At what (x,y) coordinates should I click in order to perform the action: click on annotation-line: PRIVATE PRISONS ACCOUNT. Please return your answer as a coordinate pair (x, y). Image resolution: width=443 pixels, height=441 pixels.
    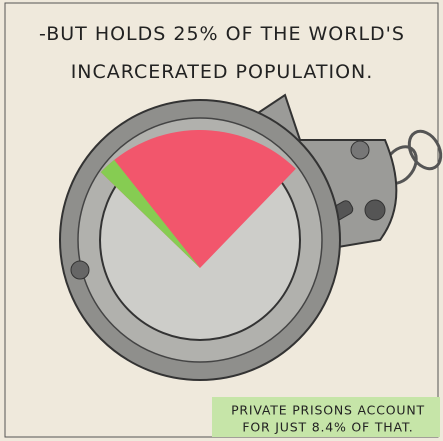
    Looking at the image, I should click on (328, 410).